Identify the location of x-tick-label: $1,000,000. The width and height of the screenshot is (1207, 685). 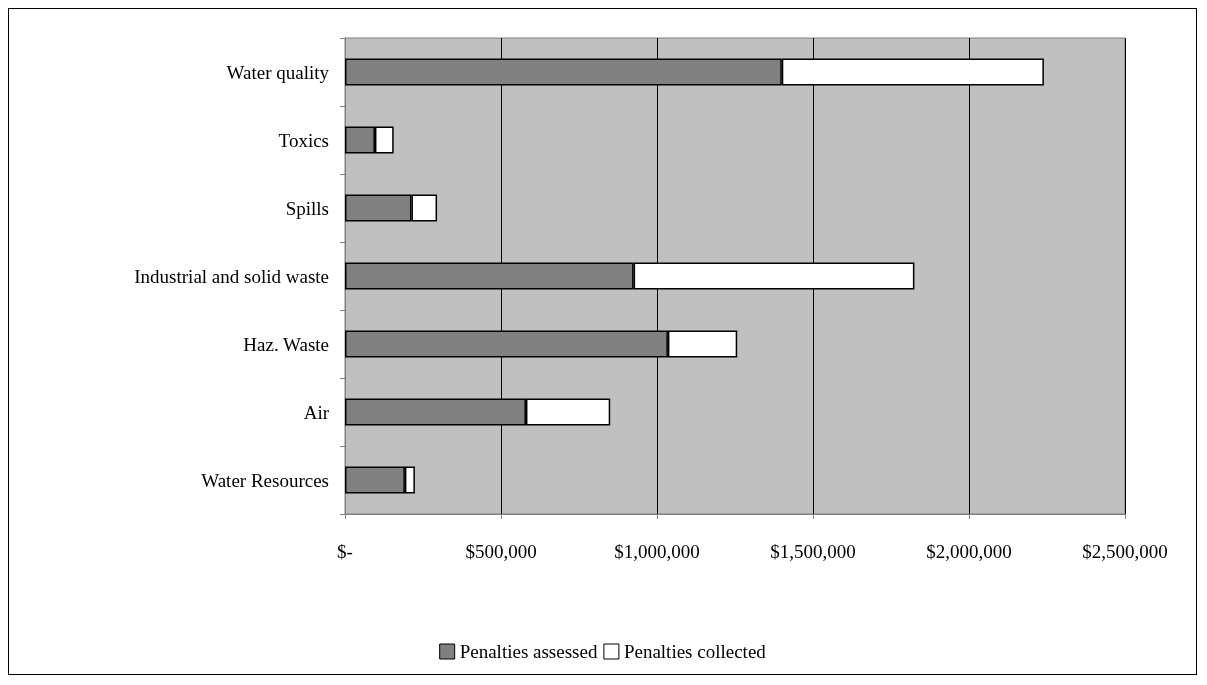
(657, 551).